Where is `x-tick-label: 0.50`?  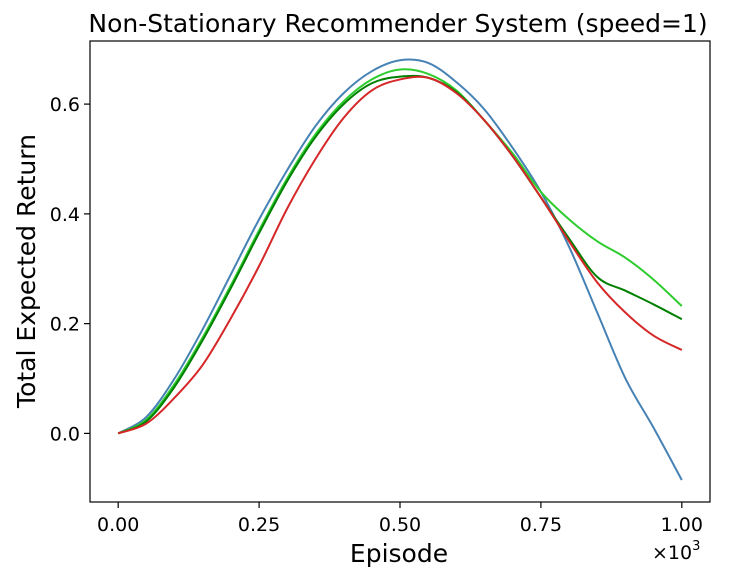 x-tick-label: 0.50 is located at coordinates (400, 525).